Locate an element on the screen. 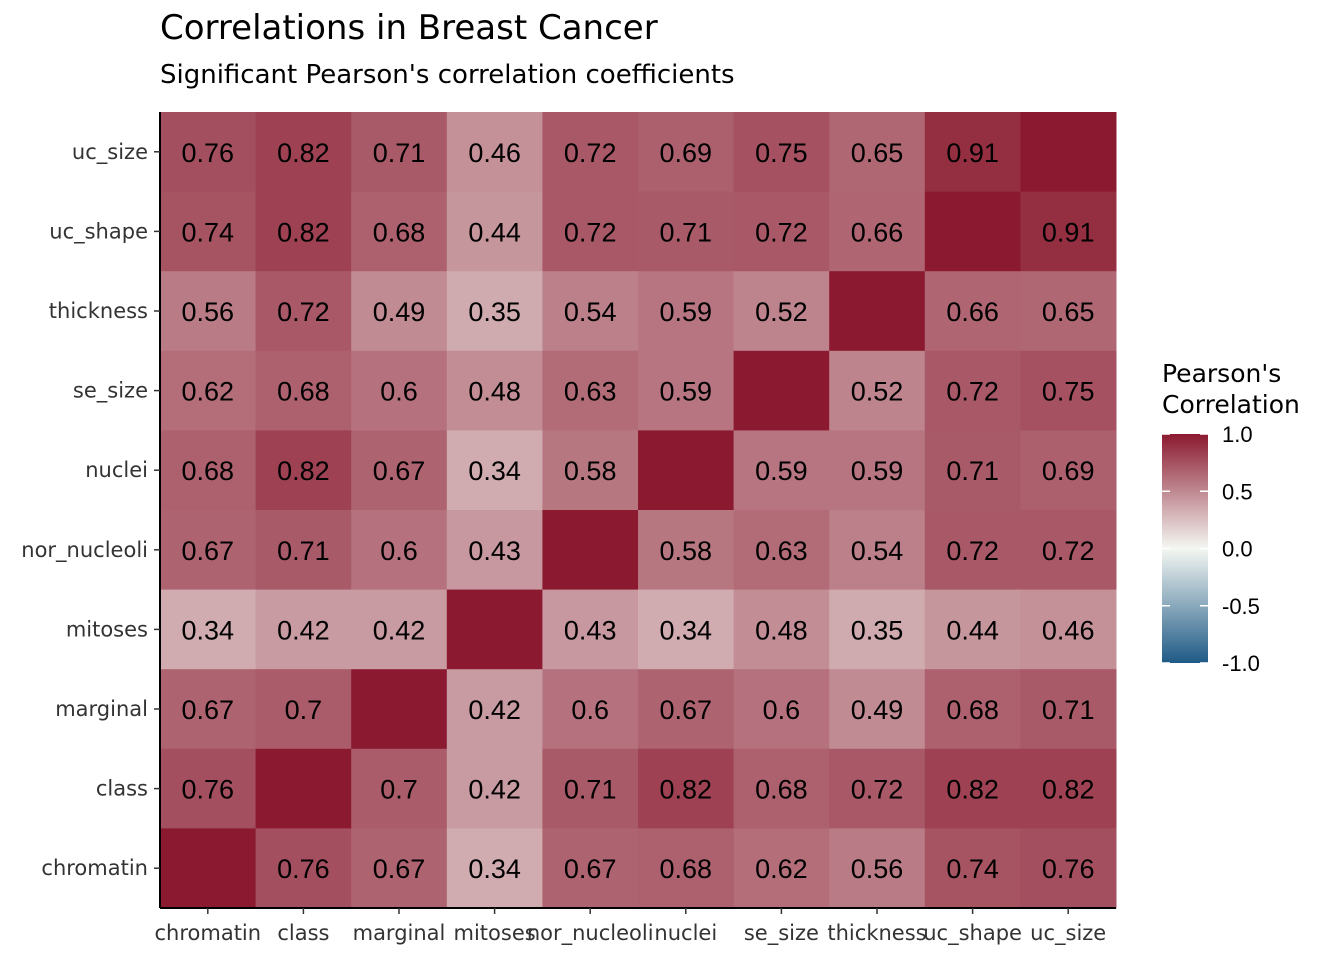  cell-value-label: 0.35 is located at coordinates (494, 312).